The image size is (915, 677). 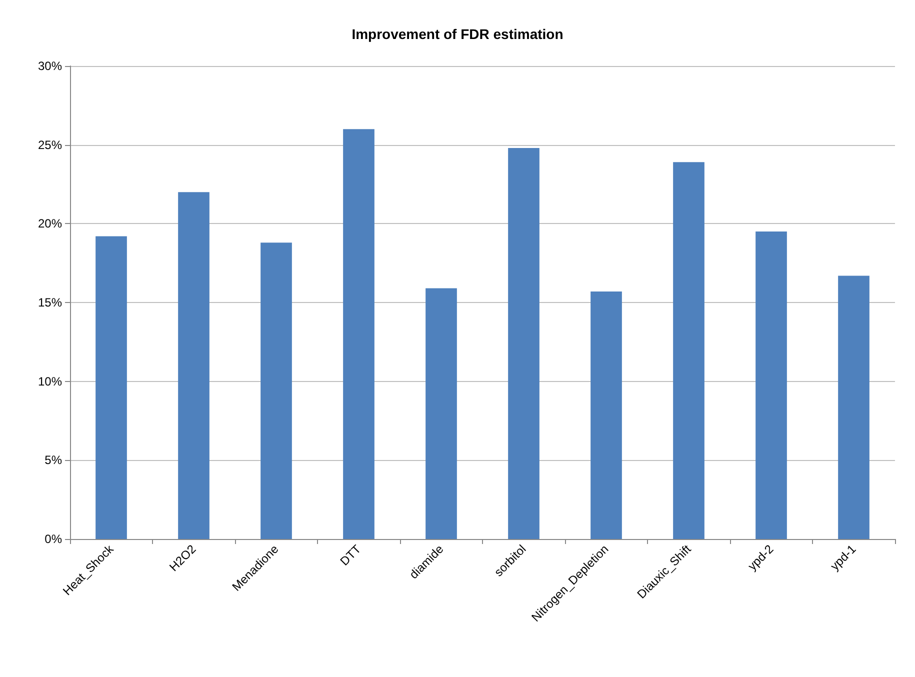 I want to click on y-tick-label: 30%, so click(x=50, y=66).